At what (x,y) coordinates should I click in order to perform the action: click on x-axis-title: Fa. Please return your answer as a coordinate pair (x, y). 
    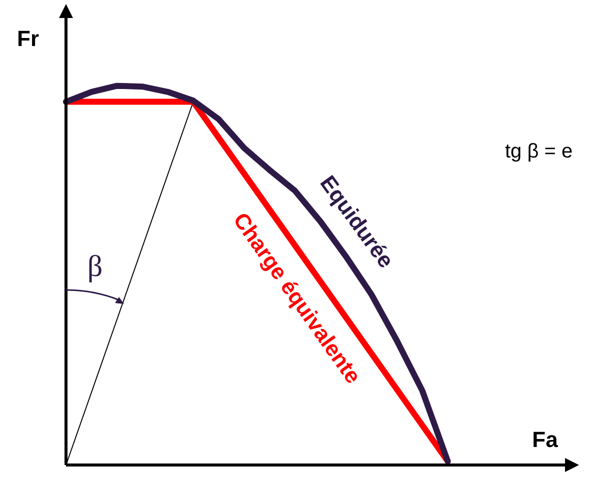
    Looking at the image, I should click on (545, 439).